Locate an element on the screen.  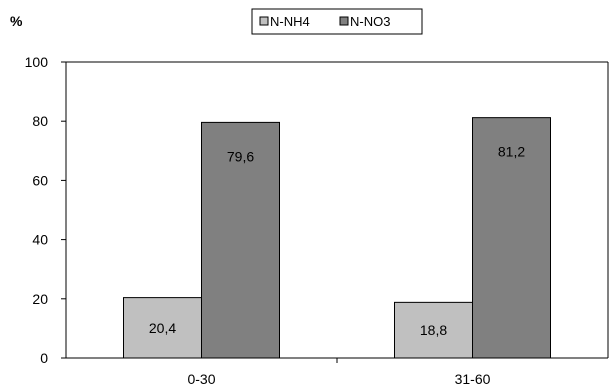
legend-label-n-no3: N-NO3 is located at coordinates (370, 21).